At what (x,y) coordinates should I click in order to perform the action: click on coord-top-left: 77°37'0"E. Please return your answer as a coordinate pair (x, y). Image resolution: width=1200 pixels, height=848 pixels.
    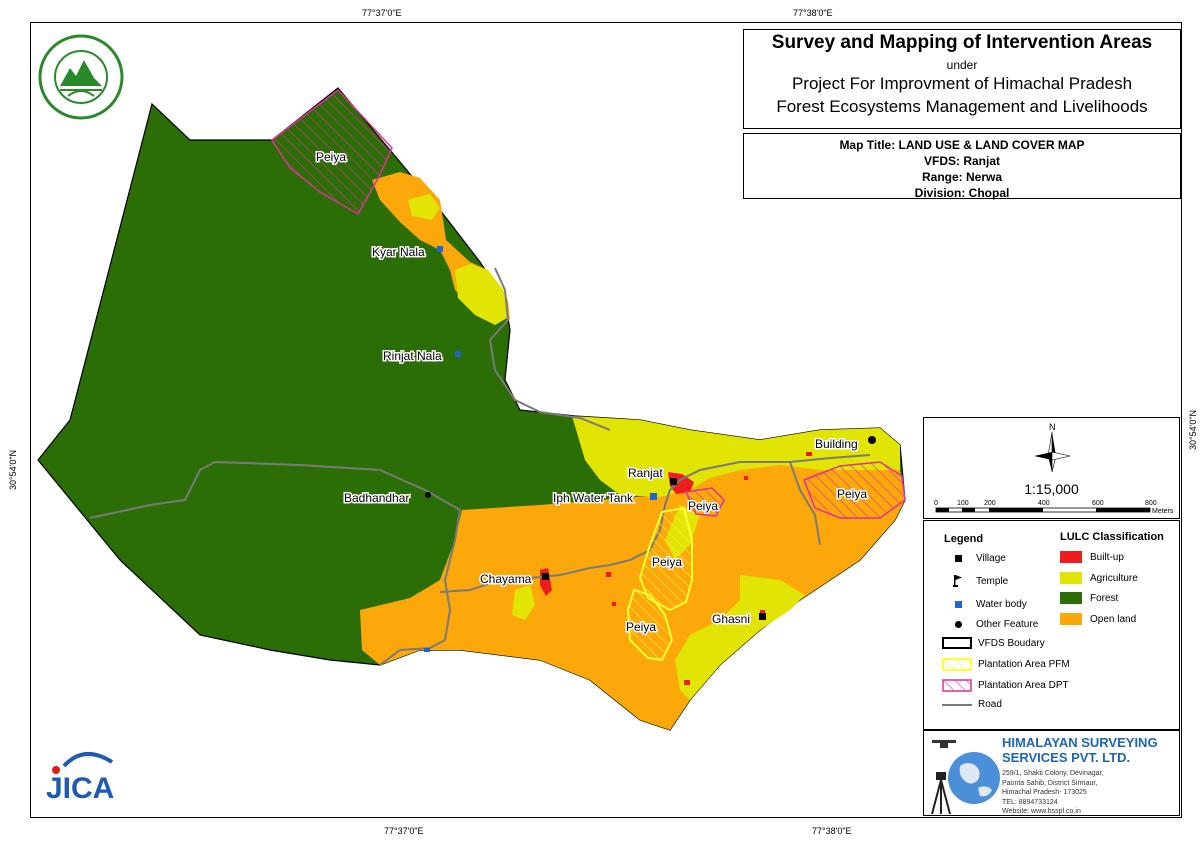
    Looking at the image, I should click on (382, 13).